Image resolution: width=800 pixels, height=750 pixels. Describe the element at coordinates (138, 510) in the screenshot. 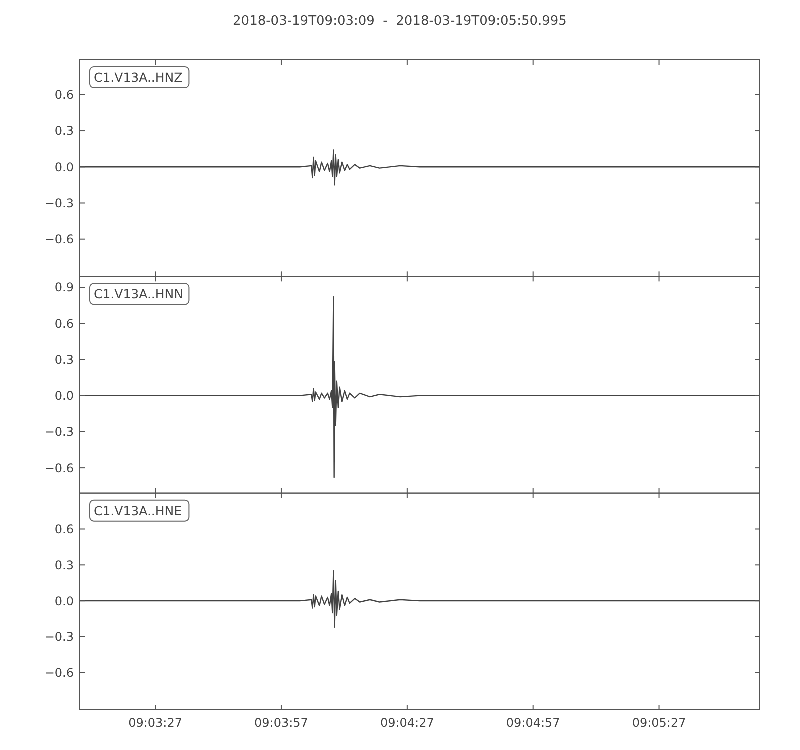

I see `text: C1.V13A..HNE` at that location.